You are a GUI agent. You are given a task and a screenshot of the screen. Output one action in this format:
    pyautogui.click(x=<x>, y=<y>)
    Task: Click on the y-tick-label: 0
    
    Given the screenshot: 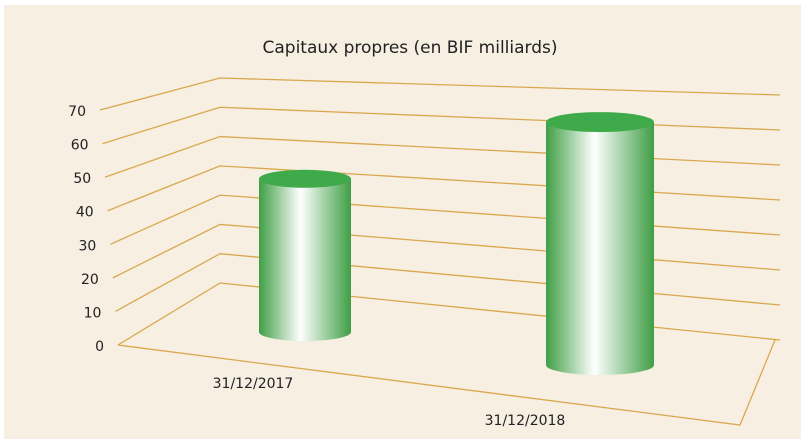 What is the action you would take?
    pyautogui.click(x=99, y=347)
    